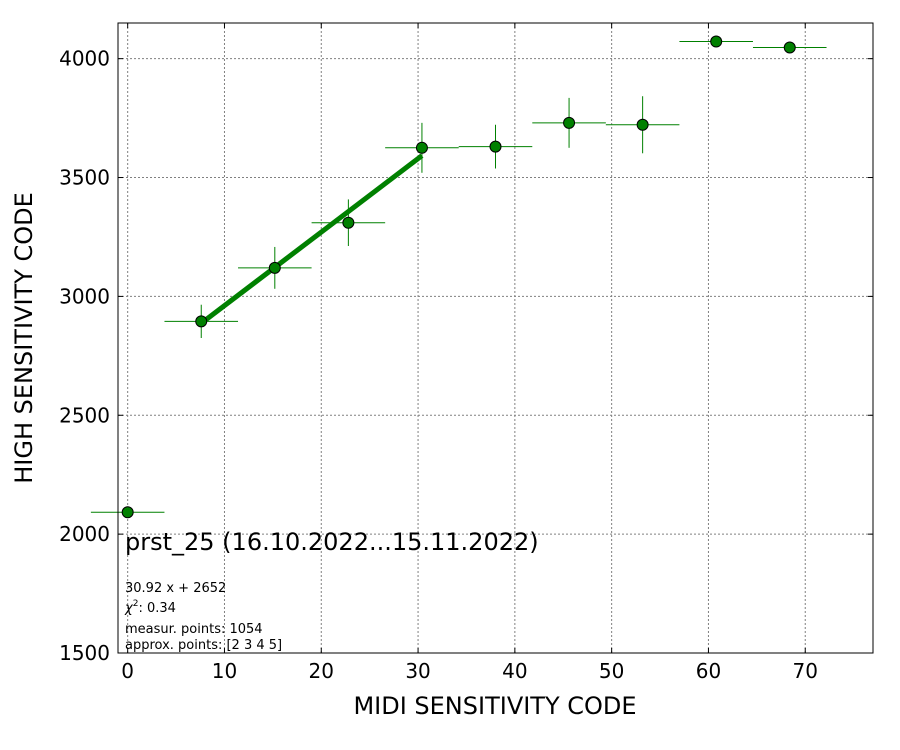 The height and width of the screenshot is (750, 900). Describe the element at coordinates (203, 645) in the screenshot. I see `approx-points-label: approx. points: [2 3 4 5]` at that location.